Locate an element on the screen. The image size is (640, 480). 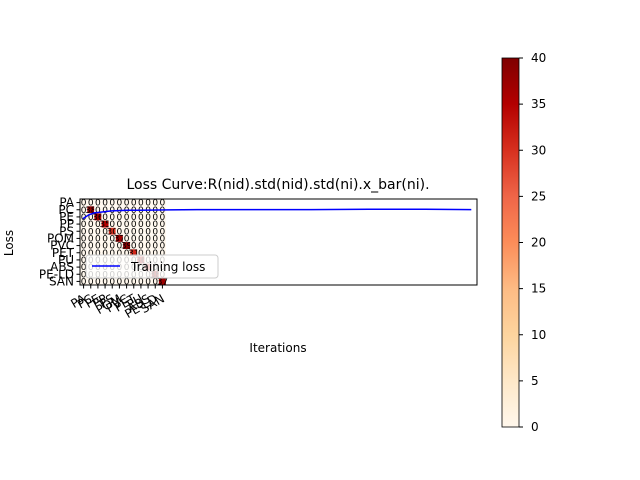
y-tick-label: SAN is located at coordinates (61, 281).